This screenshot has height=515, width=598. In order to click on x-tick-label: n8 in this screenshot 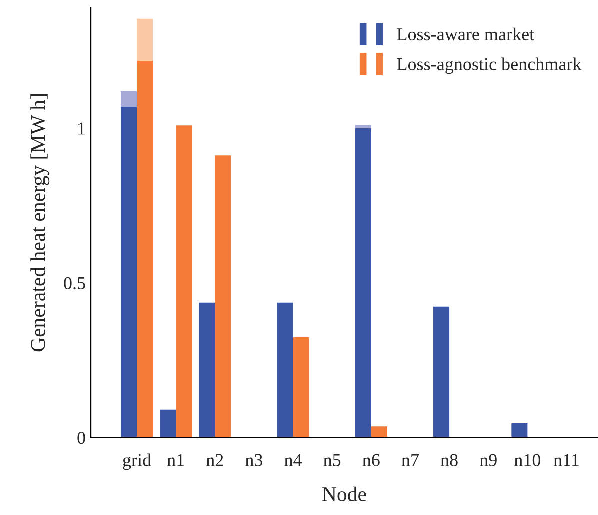, I will do `click(449, 460)`.